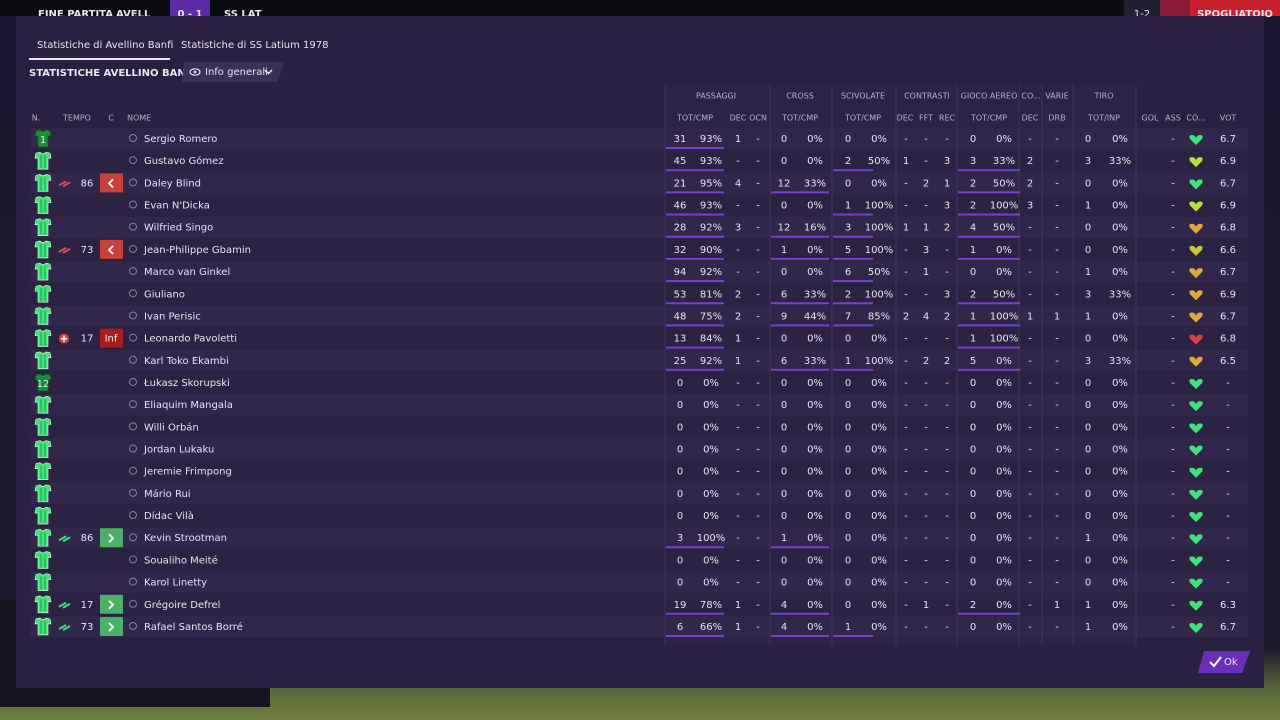  What do you see at coordinates (254, 45) in the screenshot?
I see `tab: Statistiche di SS Latium 1978` at bounding box center [254, 45].